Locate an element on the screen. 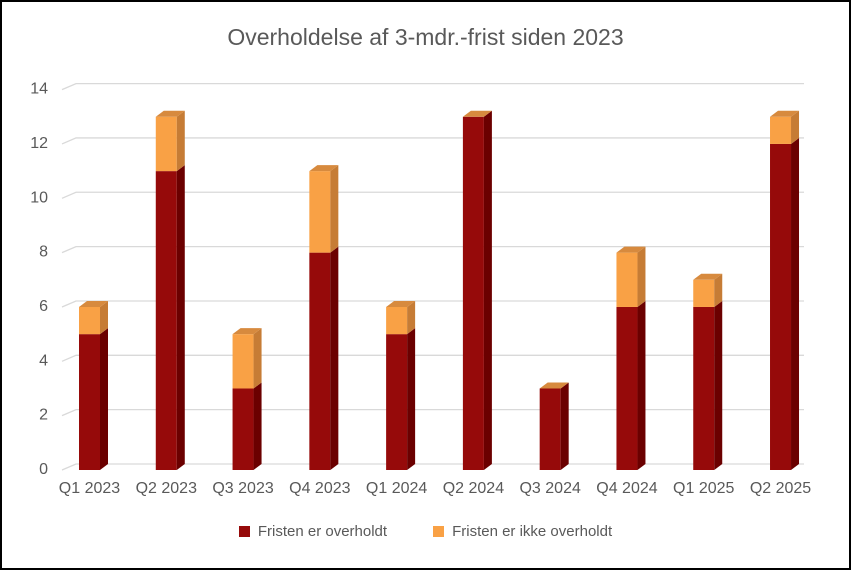 The height and width of the screenshot is (570, 851). x-category-label: Q4 2023 is located at coordinates (319, 488).